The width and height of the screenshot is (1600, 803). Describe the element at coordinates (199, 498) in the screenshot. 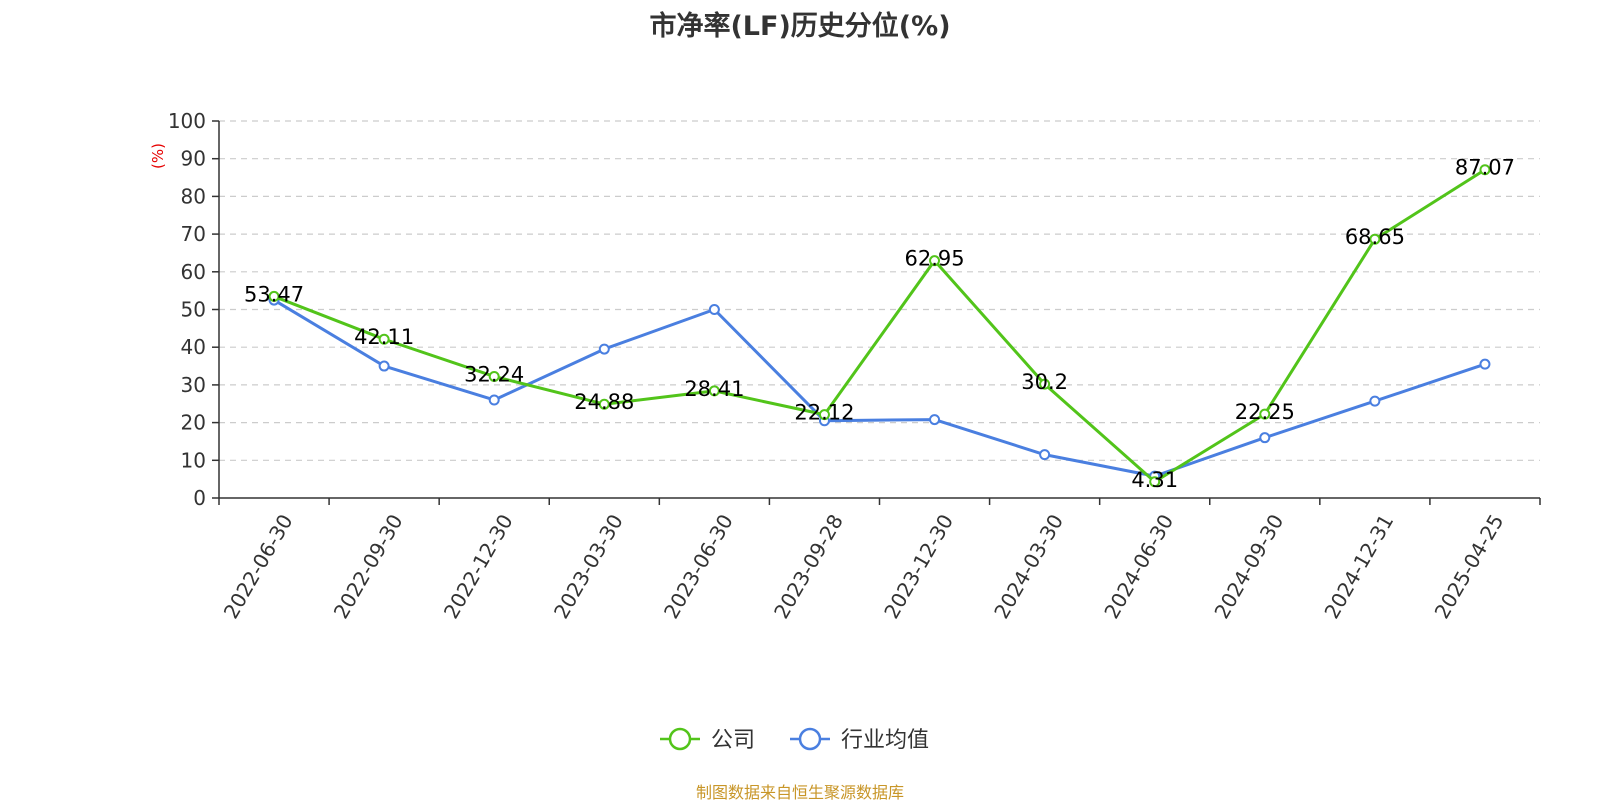

I see `y-tick-label: 0` at that location.